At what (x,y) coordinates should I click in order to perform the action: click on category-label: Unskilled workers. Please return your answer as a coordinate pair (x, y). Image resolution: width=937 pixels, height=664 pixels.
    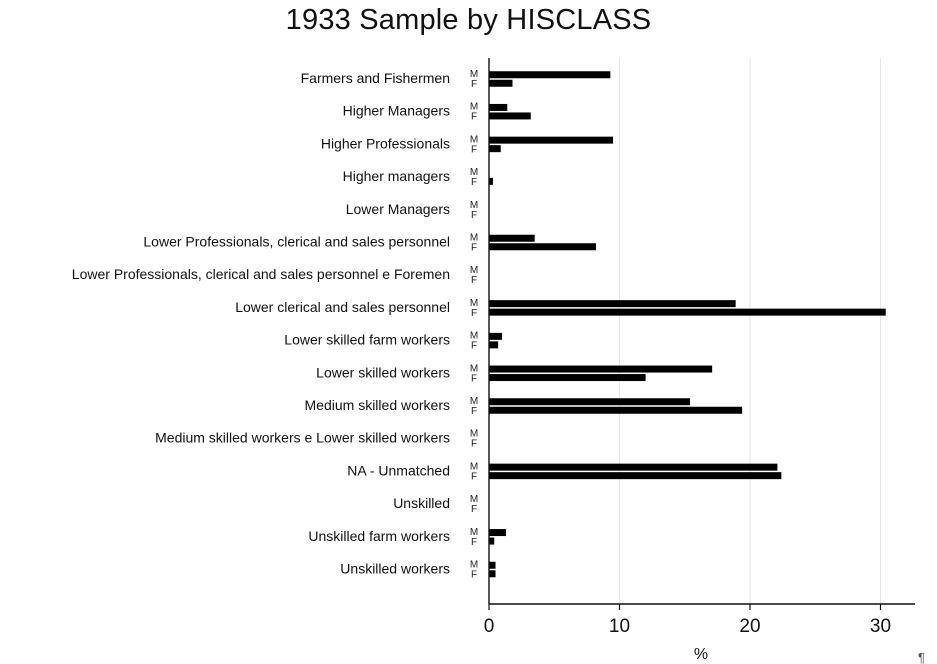
    Looking at the image, I should click on (395, 569).